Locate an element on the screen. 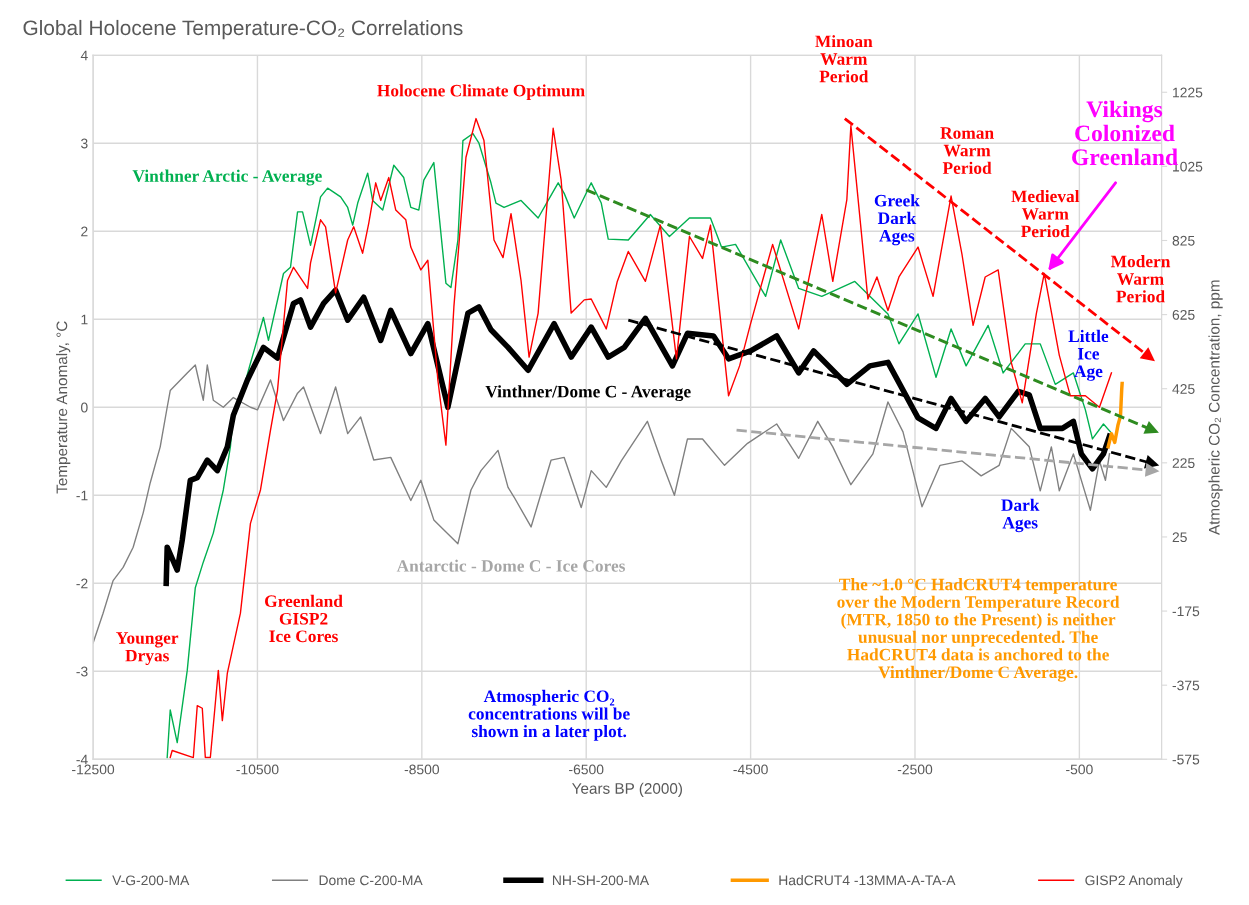  x-tick-label: -8500 is located at coordinates (422, 769).